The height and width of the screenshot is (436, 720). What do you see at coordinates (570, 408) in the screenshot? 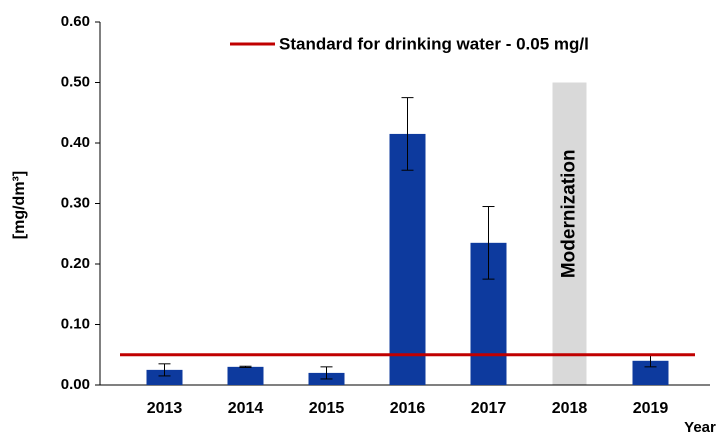
I see `x-tick-label: 2018` at bounding box center [570, 408].